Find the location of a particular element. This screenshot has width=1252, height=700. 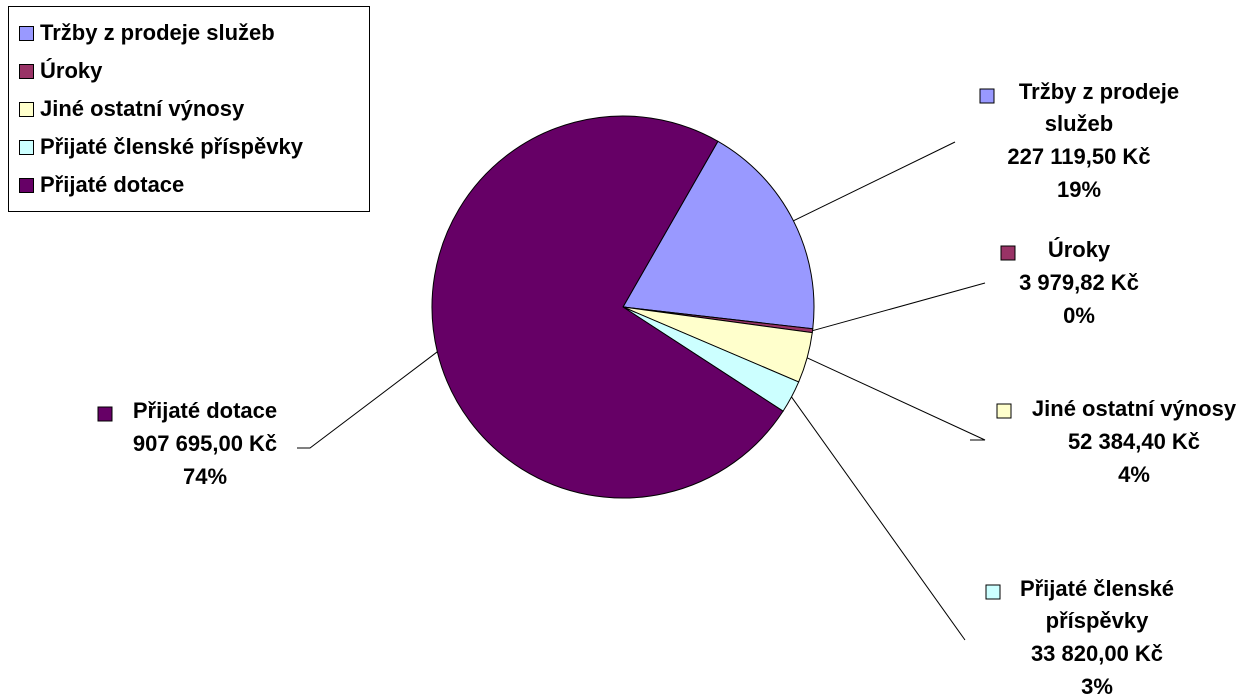

leader-line-prispevky is located at coordinates (878, 518).